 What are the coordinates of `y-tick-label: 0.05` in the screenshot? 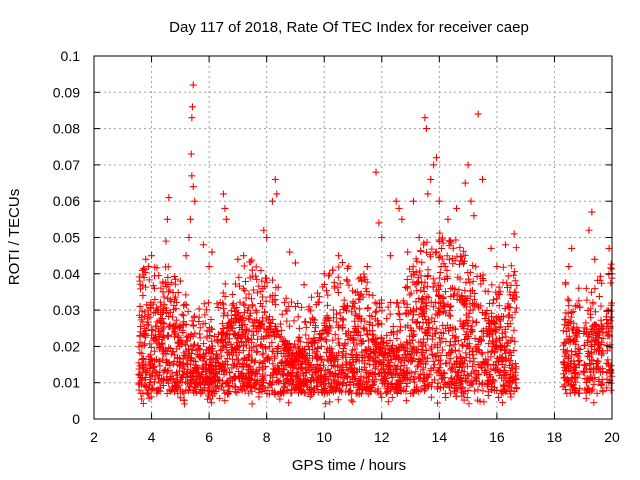 It's located at (66, 238).